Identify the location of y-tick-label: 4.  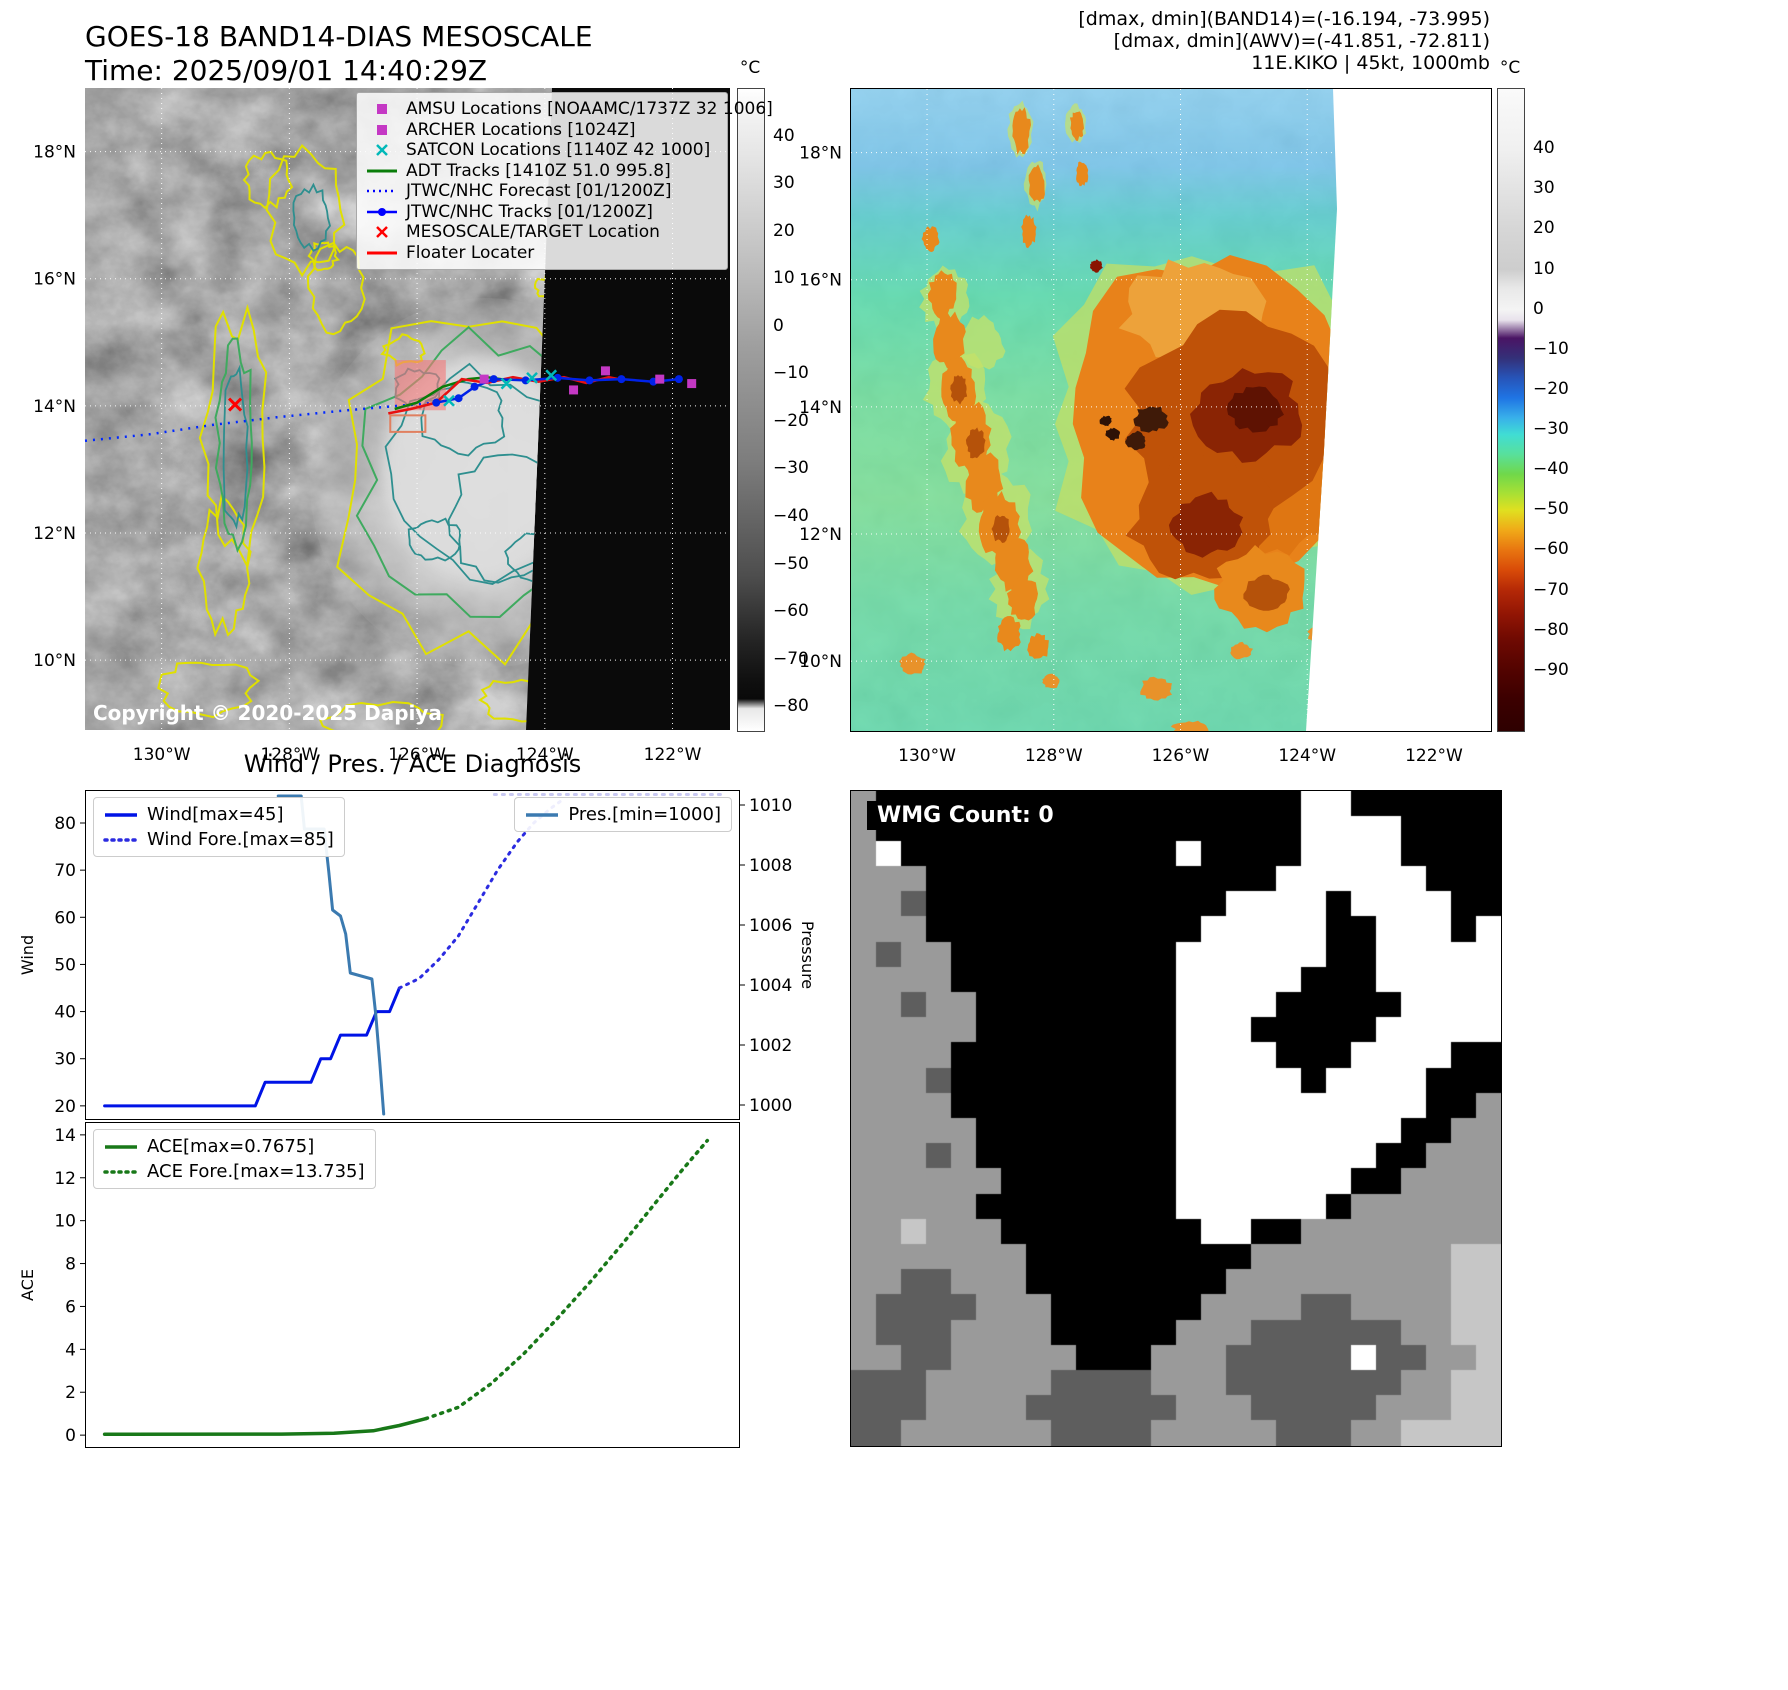
(70, 1350).